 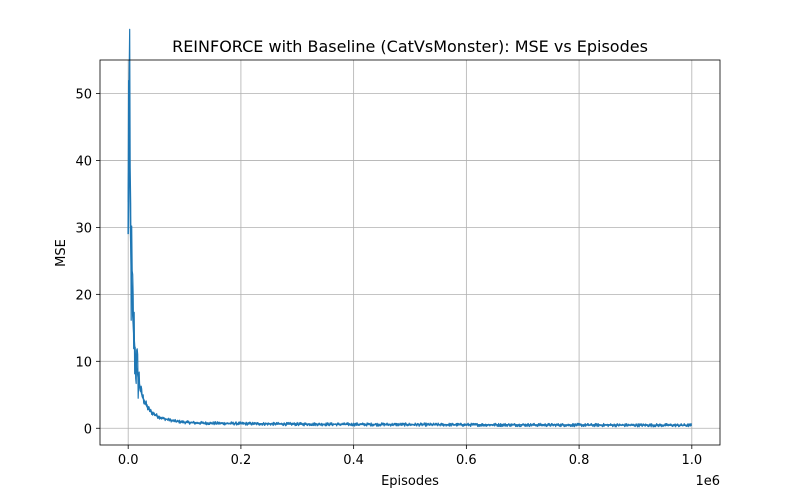 I want to click on x-tick-label: 0.6, so click(x=466, y=460).